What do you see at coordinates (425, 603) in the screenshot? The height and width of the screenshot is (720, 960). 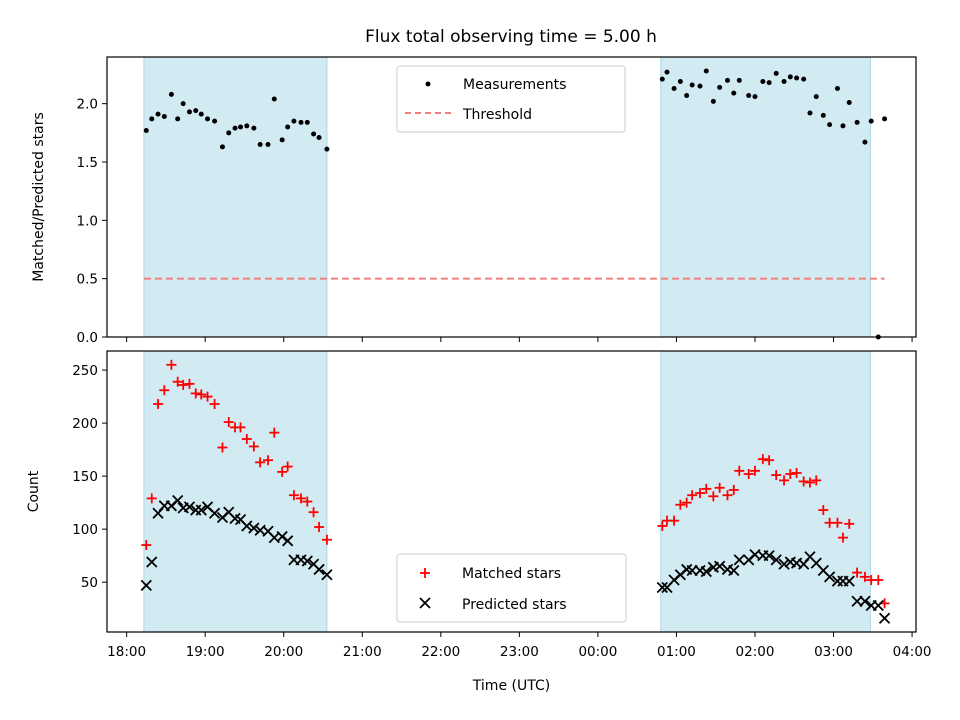 I see `legend-x-glyph` at bounding box center [425, 603].